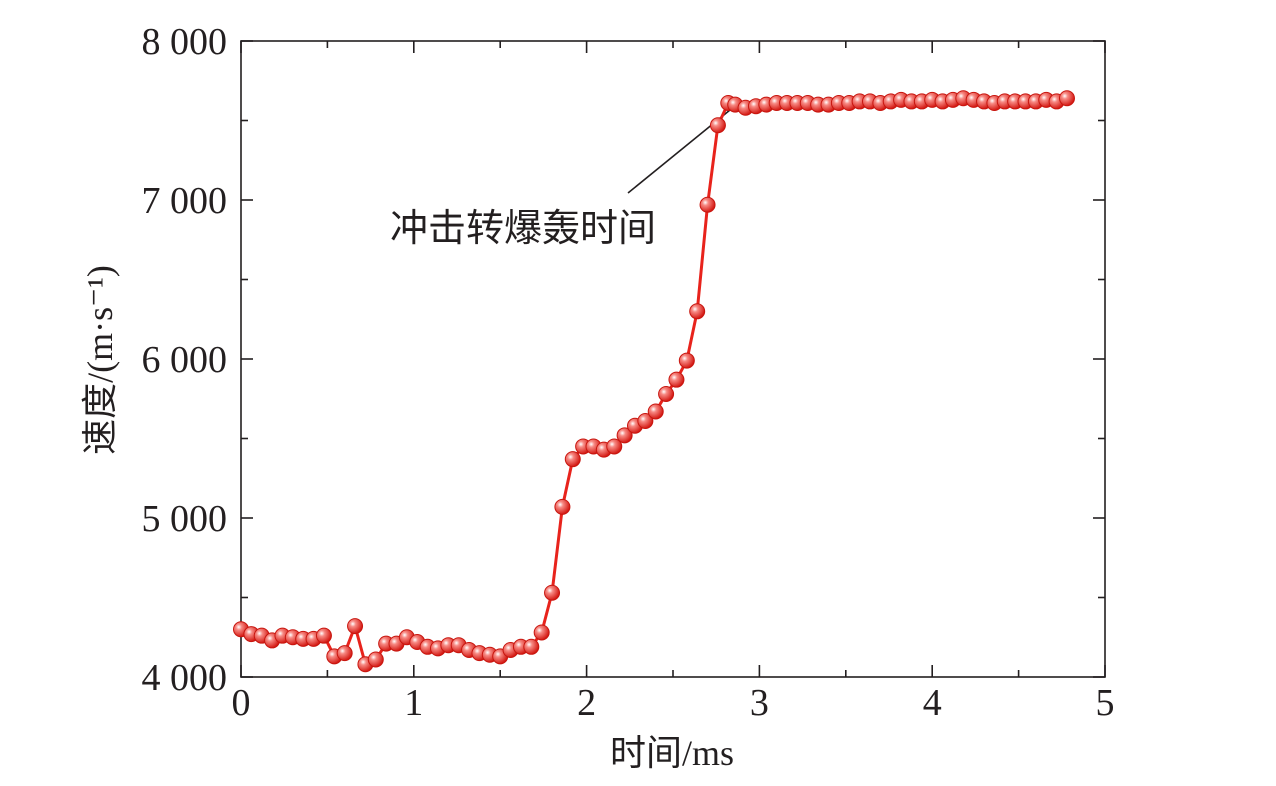 The width and height of the screenshot is (1276, 786). What do you see at coordinates (759, 703) in the screenshot?
I see `x-tick-label: 3` at bounding box center [759, 703].